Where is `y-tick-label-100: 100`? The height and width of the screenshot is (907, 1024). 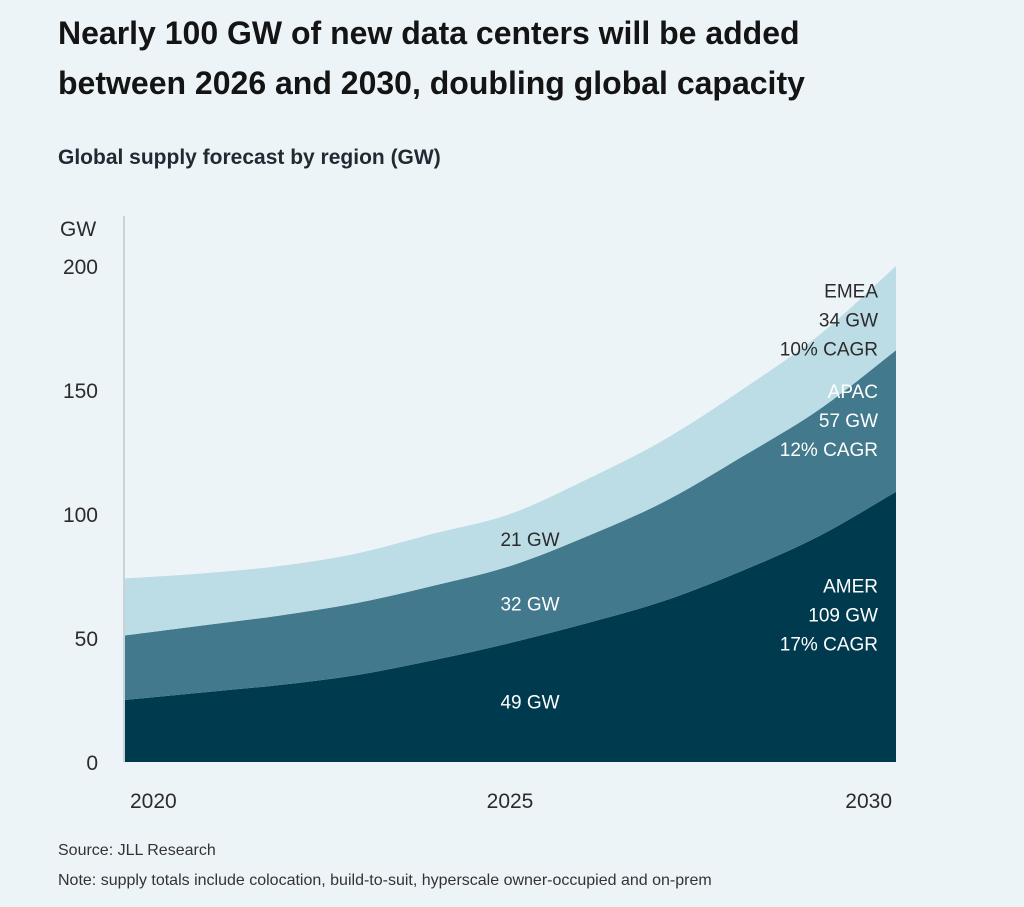
y-tick-label-100: 100 is located at coordinates (80, 515).